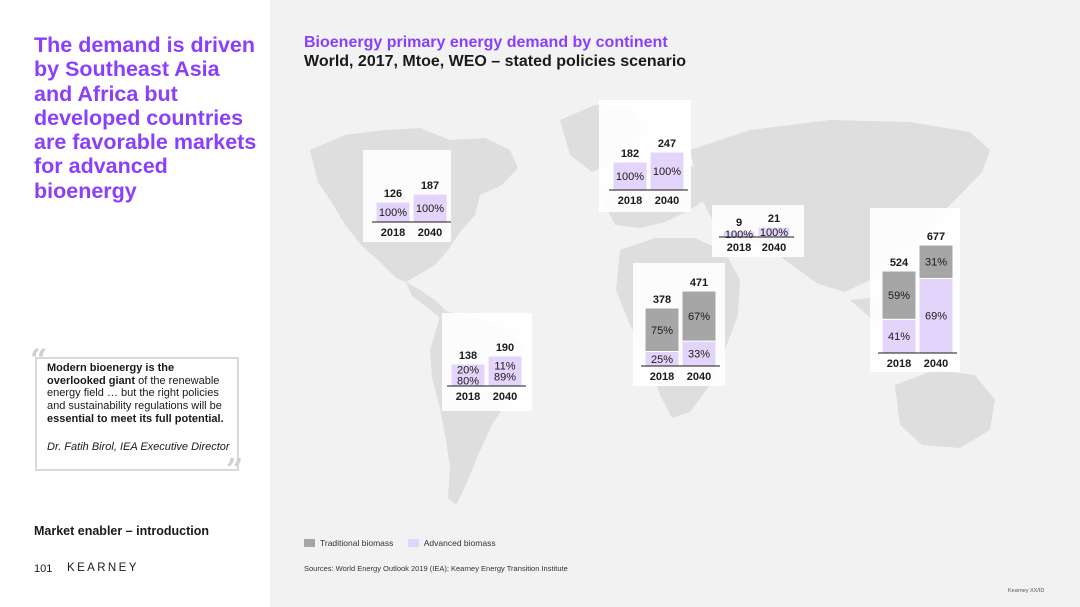  What do you see at coordinates (400, 543) in the screenshot?
I see `legend: Traditional biomass Advanced biomass` at bounding box center [400, 543].